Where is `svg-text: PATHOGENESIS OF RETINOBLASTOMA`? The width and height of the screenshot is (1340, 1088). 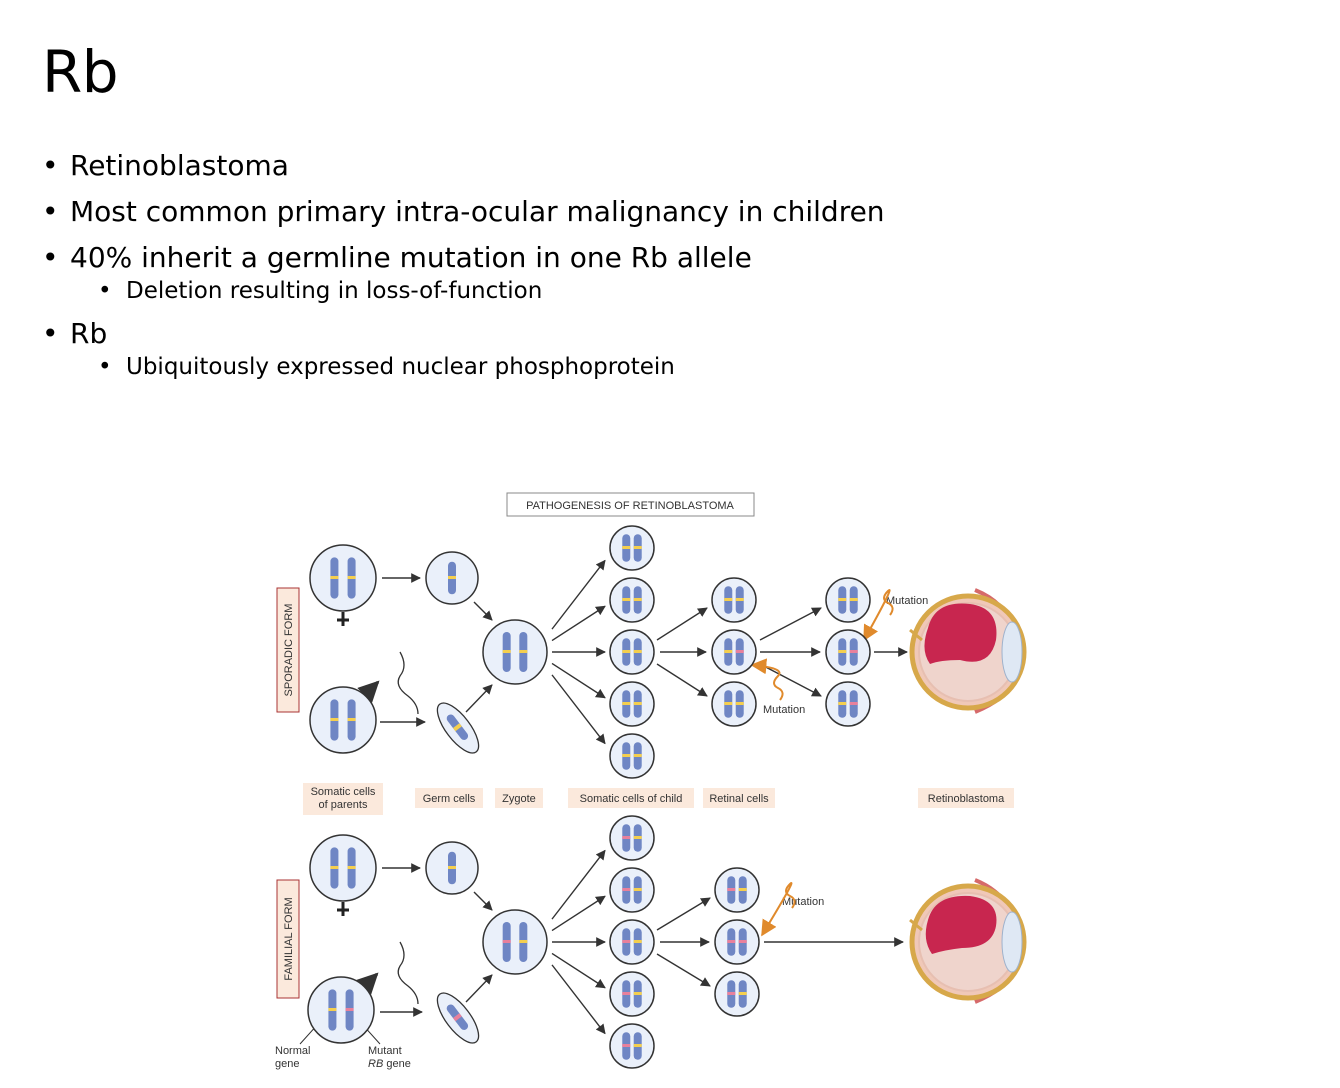
svg-text: PATHOGENESIS OF RETINOBLASTOMA is located at coordinates (630, 506).